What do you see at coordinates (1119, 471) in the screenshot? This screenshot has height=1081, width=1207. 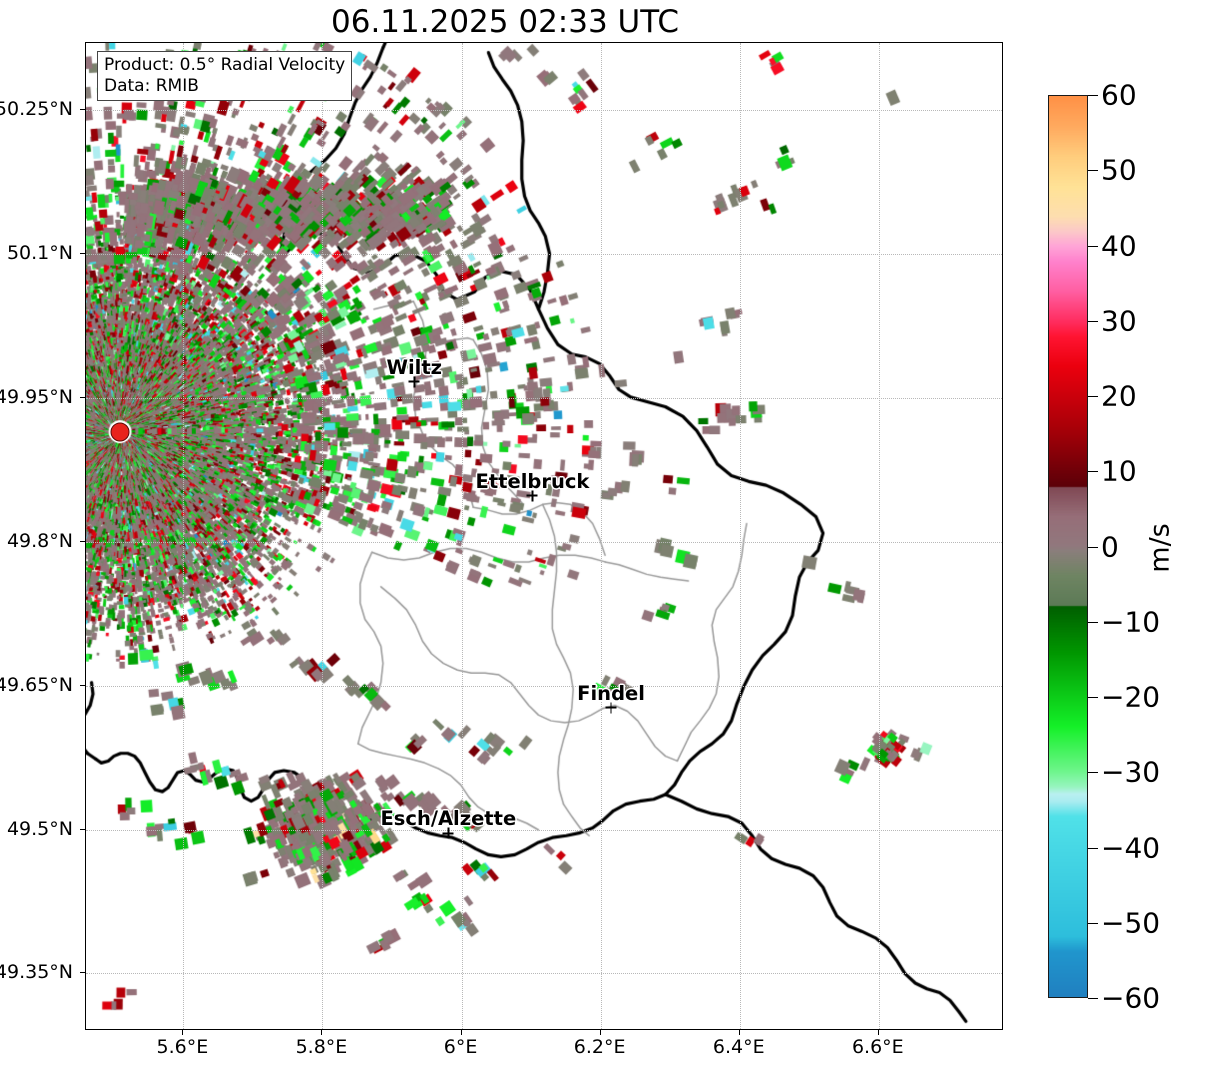 I see `colorbar-tick-label: 10` at bounding box center [1119, 471].